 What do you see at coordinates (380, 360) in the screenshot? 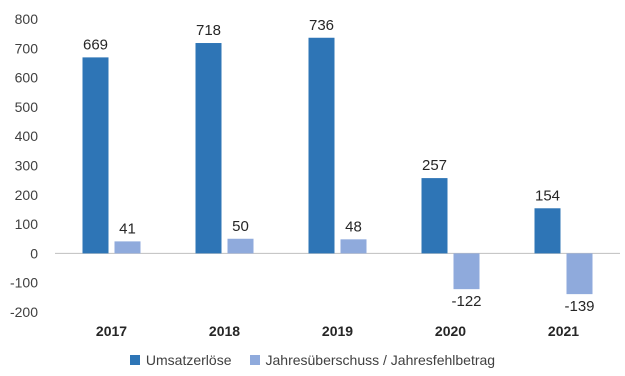
I see `legend-label-series-2: Jahresüberschuss / Jahresfehlbetrag` at bounding box center [380, 360].